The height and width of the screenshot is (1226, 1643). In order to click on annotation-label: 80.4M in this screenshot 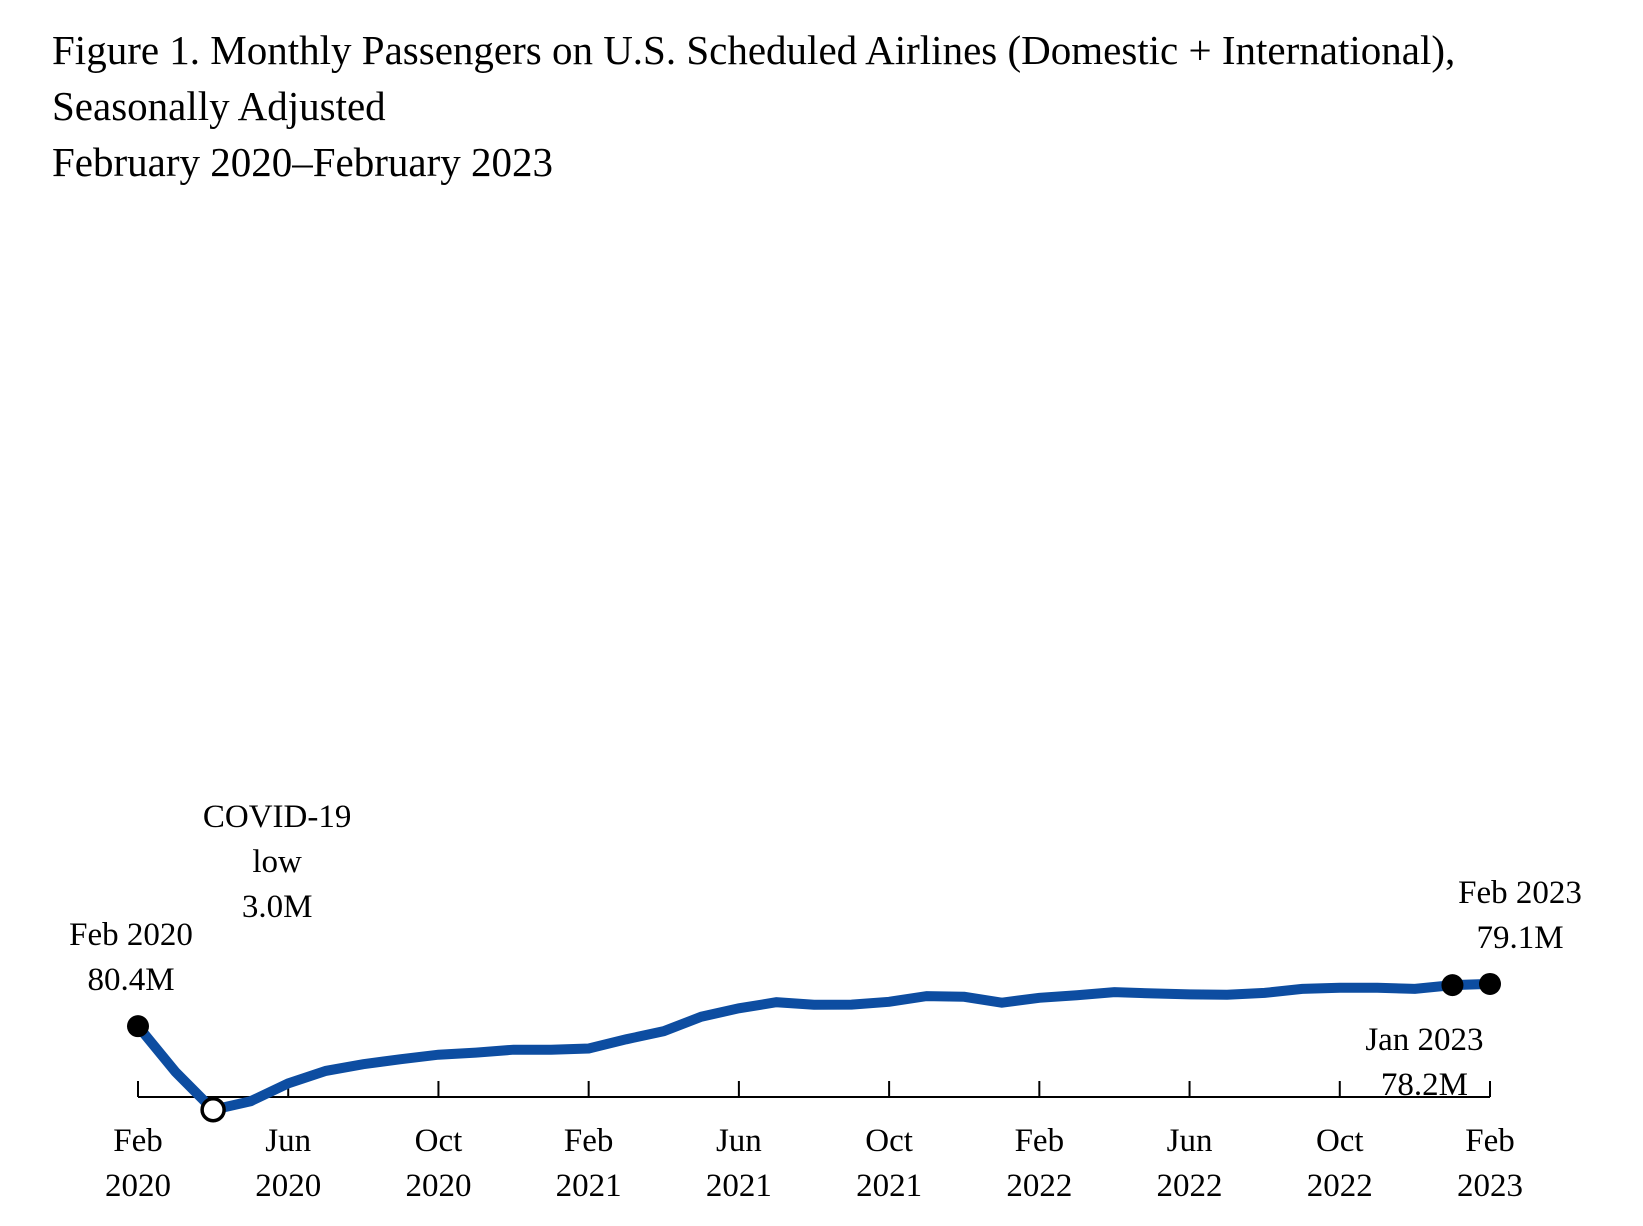, I will do `click(130, 980)`.